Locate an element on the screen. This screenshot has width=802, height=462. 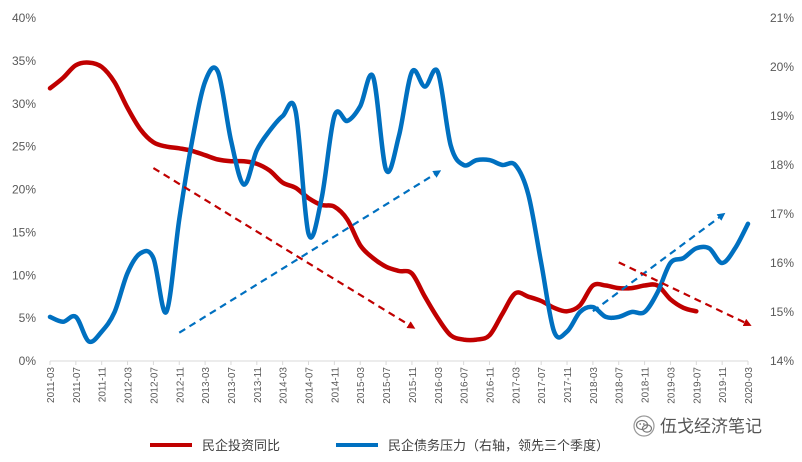
x-tick-label: 2016-11 is located at coordinates (490, 385).